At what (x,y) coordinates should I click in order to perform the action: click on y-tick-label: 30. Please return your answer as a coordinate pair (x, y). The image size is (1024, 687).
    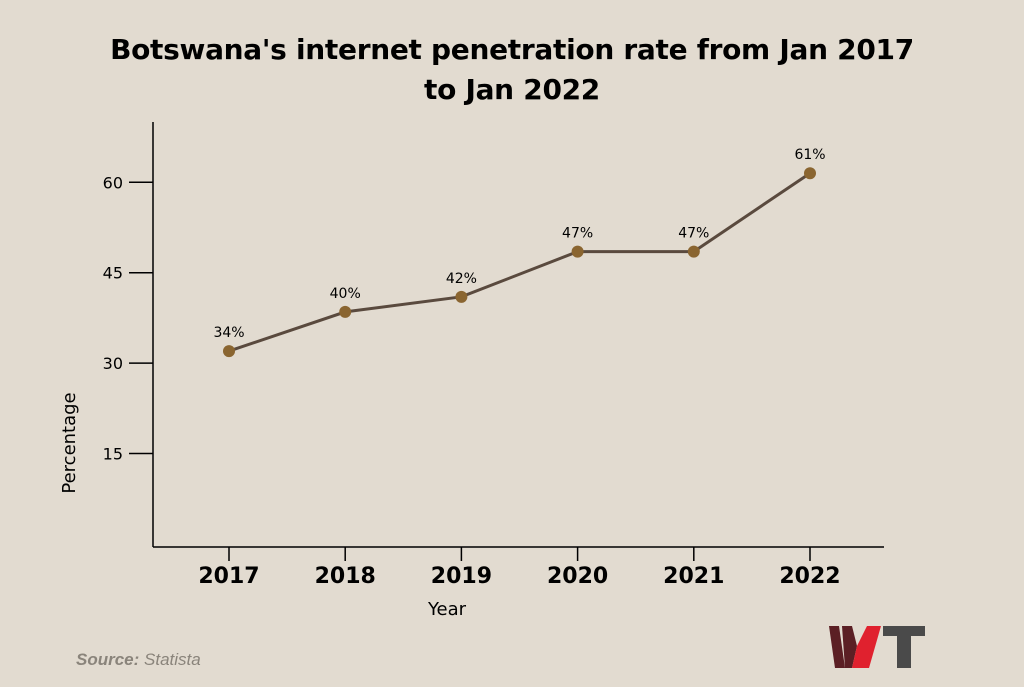
    Looking at the image, I should click on (113, 363).